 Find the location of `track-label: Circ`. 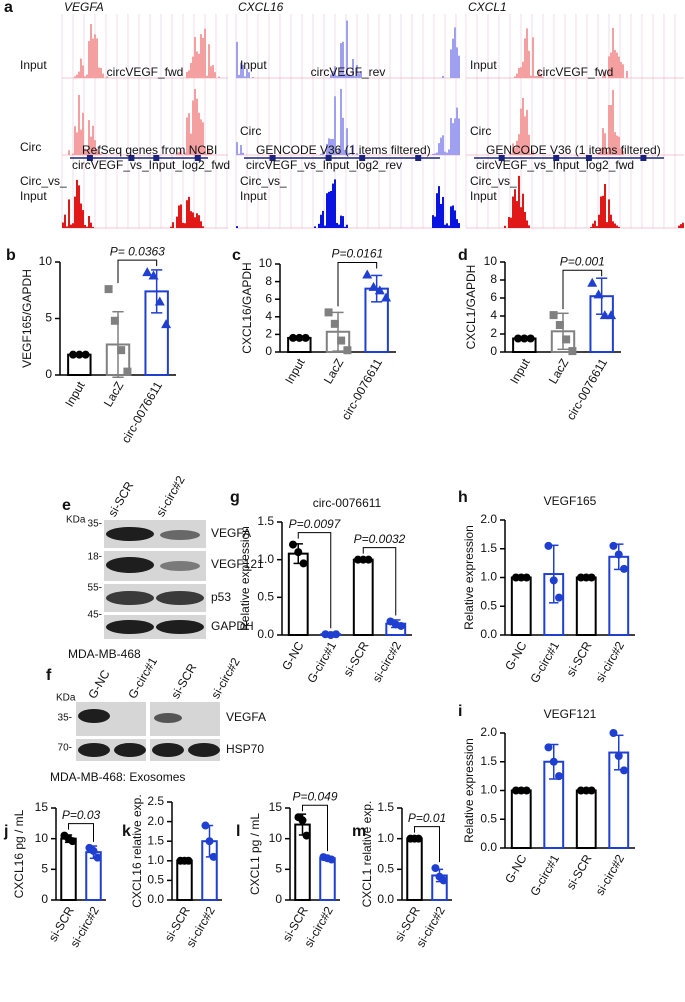

track-label: Circ is located at coordinates (480, 131).